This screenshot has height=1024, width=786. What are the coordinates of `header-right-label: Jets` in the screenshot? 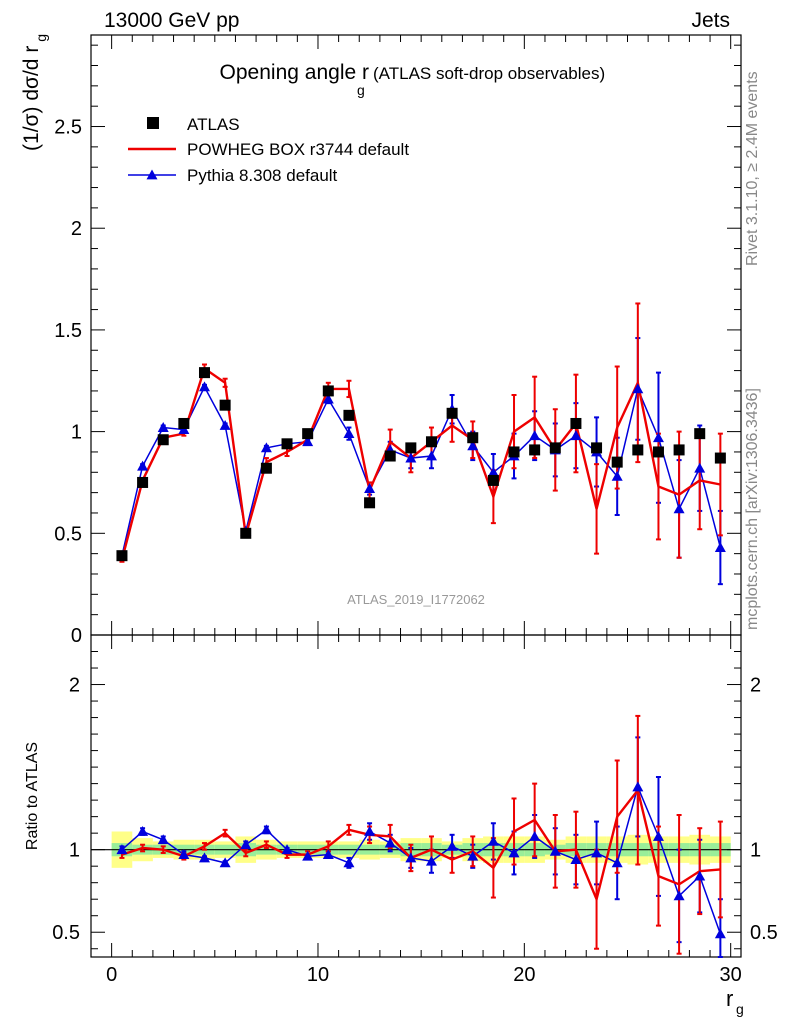 It's located at (710, 20).